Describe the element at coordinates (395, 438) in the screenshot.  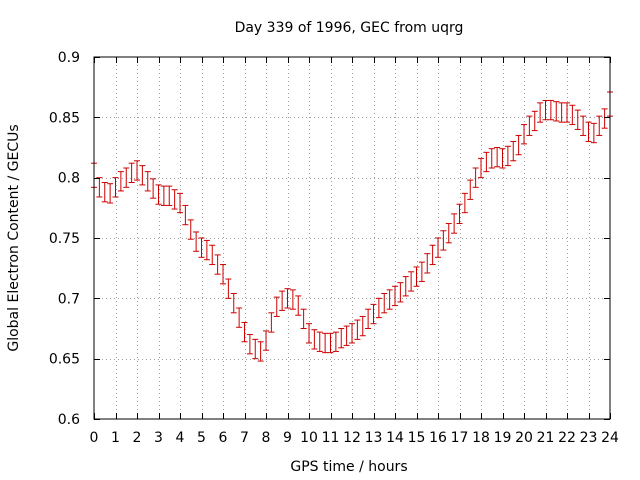
I see `x-tick-label: 14` at that location.